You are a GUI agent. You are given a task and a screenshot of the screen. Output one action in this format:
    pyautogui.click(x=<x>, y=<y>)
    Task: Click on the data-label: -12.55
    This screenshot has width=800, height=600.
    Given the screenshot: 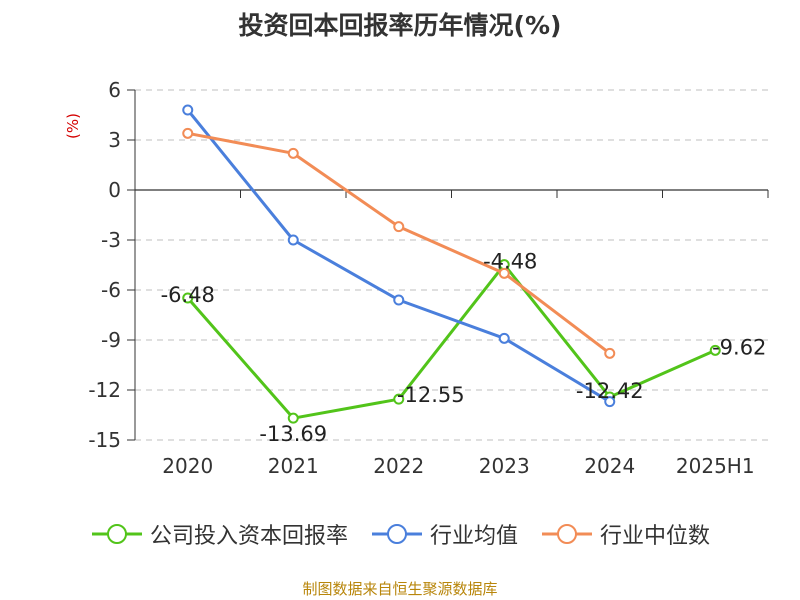 What is the action you would take?
    pyautogui.click(x=431, y=395)
    